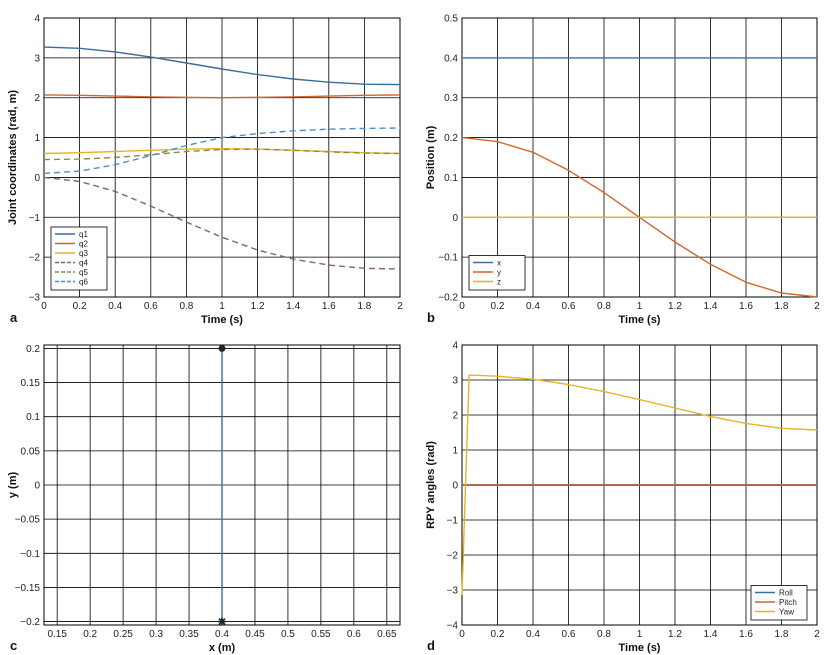 Image resolution: width=825 pixels, height=655 pixels. What do you see at coordinates (83, 234) in the screenshot?
I see `legend-entry: q1` at bounding box center [83, 234].